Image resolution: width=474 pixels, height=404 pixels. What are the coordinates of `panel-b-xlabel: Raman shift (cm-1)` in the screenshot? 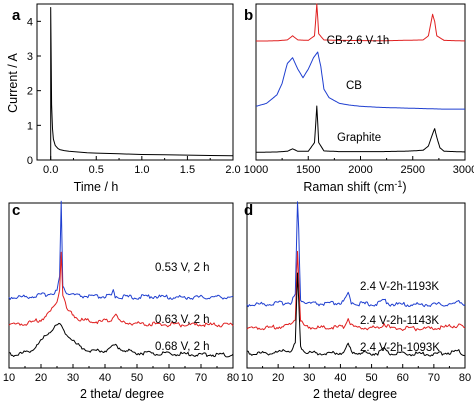 It's located at (354, 186).